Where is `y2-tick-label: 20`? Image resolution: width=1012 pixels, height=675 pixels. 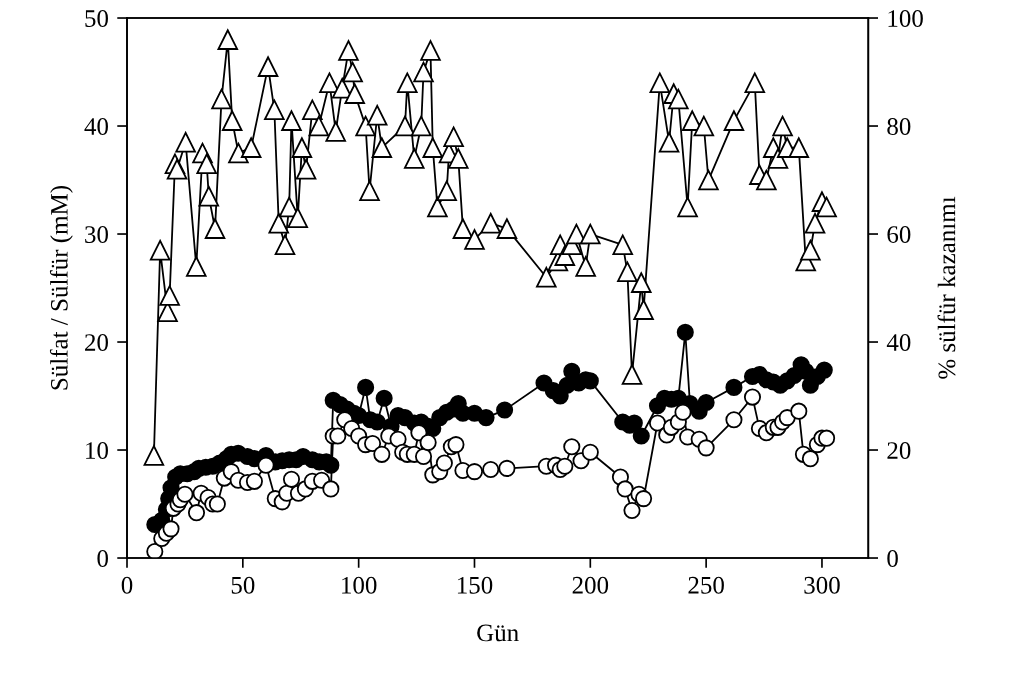 y2-tick-label: 20 is located at coordinates (899, 450).